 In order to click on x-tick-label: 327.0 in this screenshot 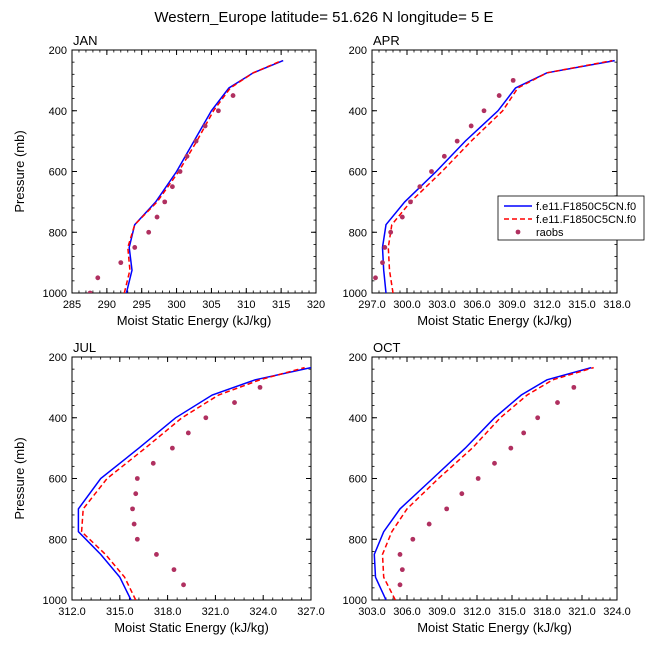, I will do `click(311, 612)`.